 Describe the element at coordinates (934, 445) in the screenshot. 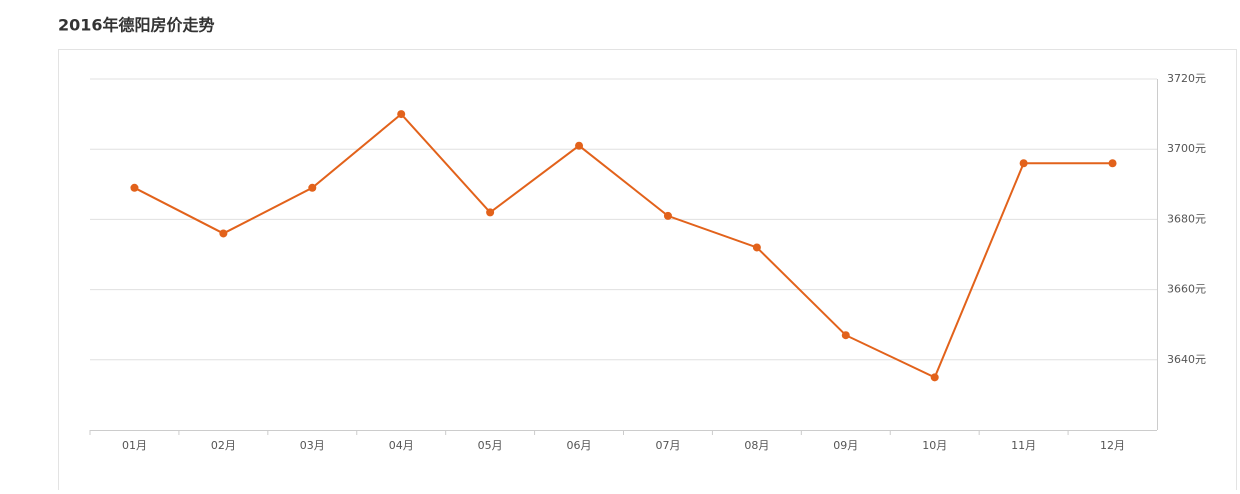

I see `x-tick-label: 10月` at that location.